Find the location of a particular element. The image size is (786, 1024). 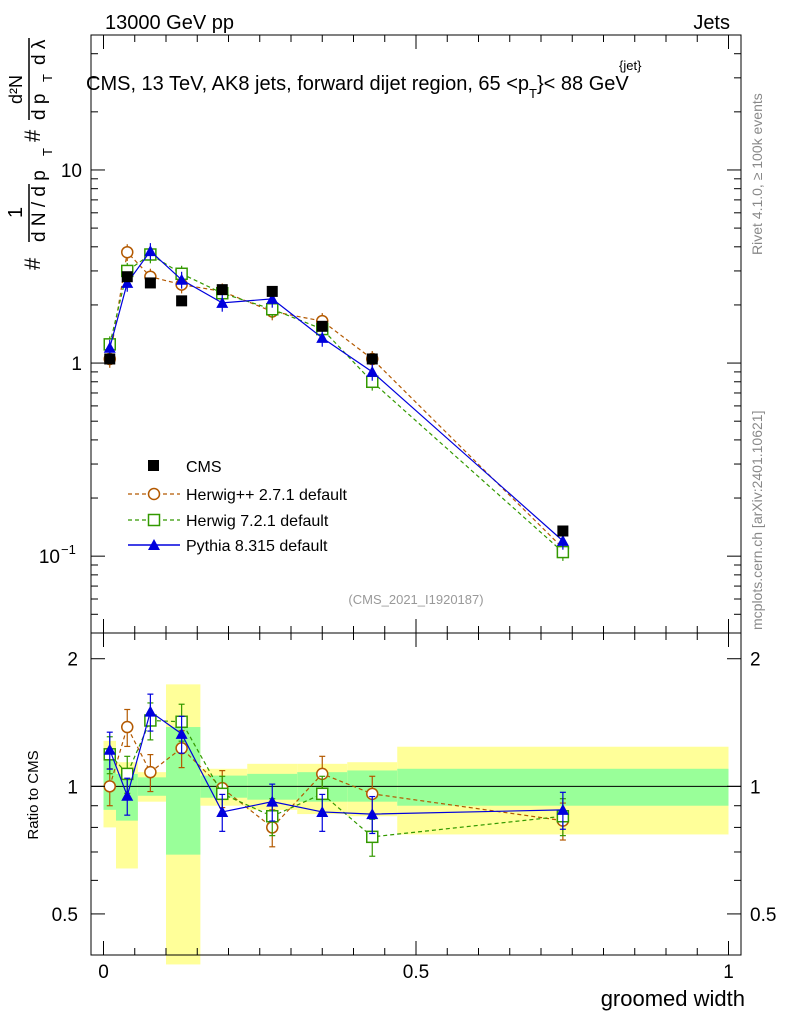

header-category: Jets is located at coordinates (711, 23).